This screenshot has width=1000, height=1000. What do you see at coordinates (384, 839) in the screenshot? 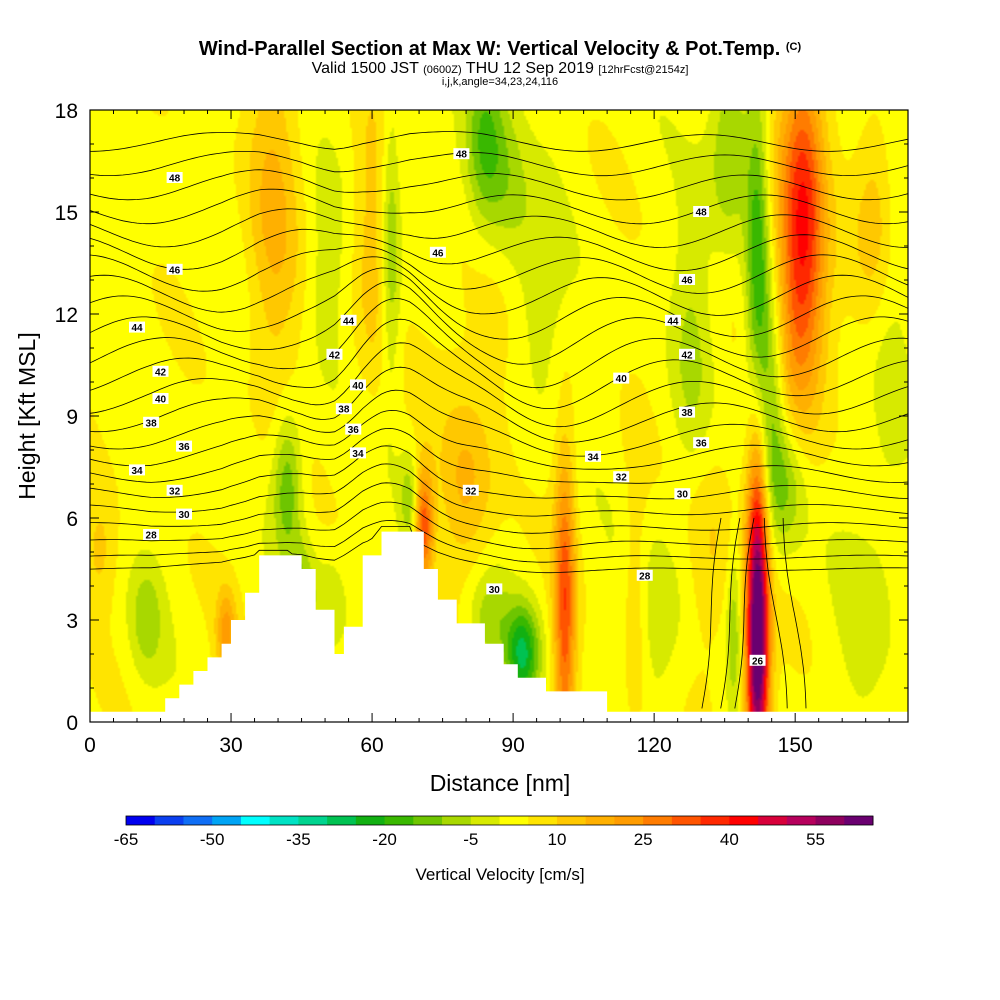
I see `colorbar-tick-label: -20` at bounding box center [384, 839].